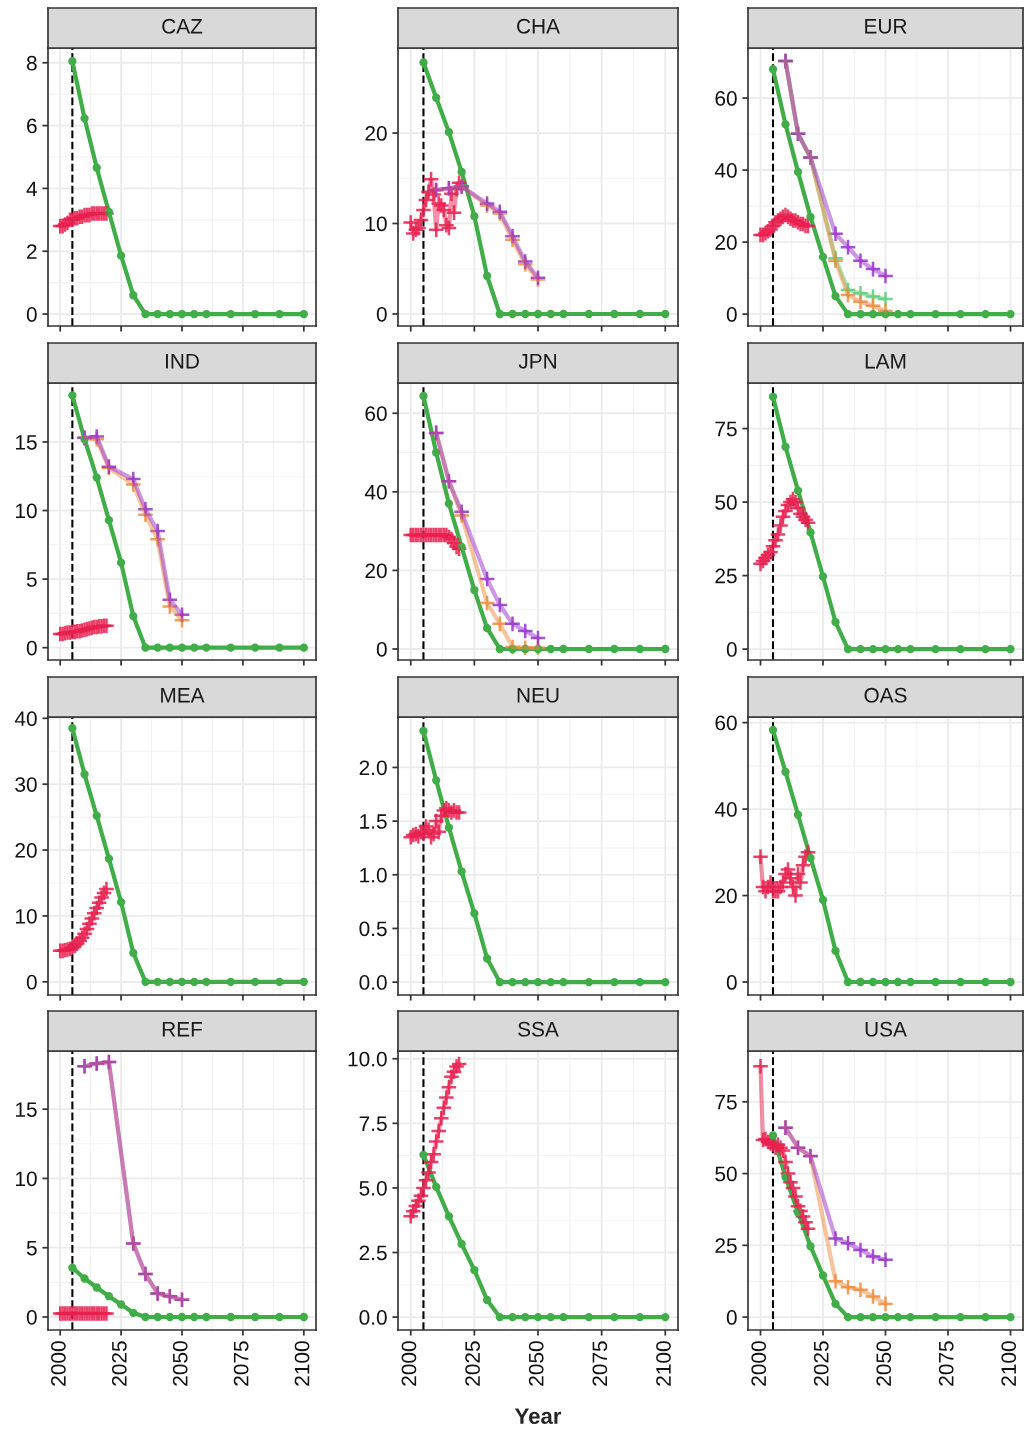  Describe the element at coordinates (538, 1416) in the screenshot. I see `x-axis-title: Year` at that location.